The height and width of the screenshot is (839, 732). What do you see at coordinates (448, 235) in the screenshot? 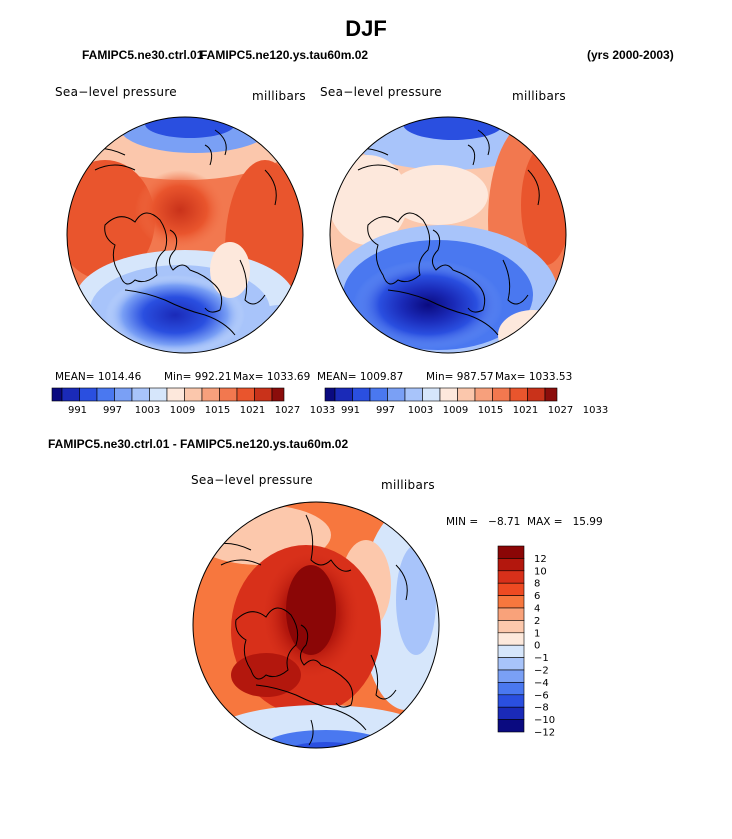
I see `right-polar-map` at bounding box center [448, 235].